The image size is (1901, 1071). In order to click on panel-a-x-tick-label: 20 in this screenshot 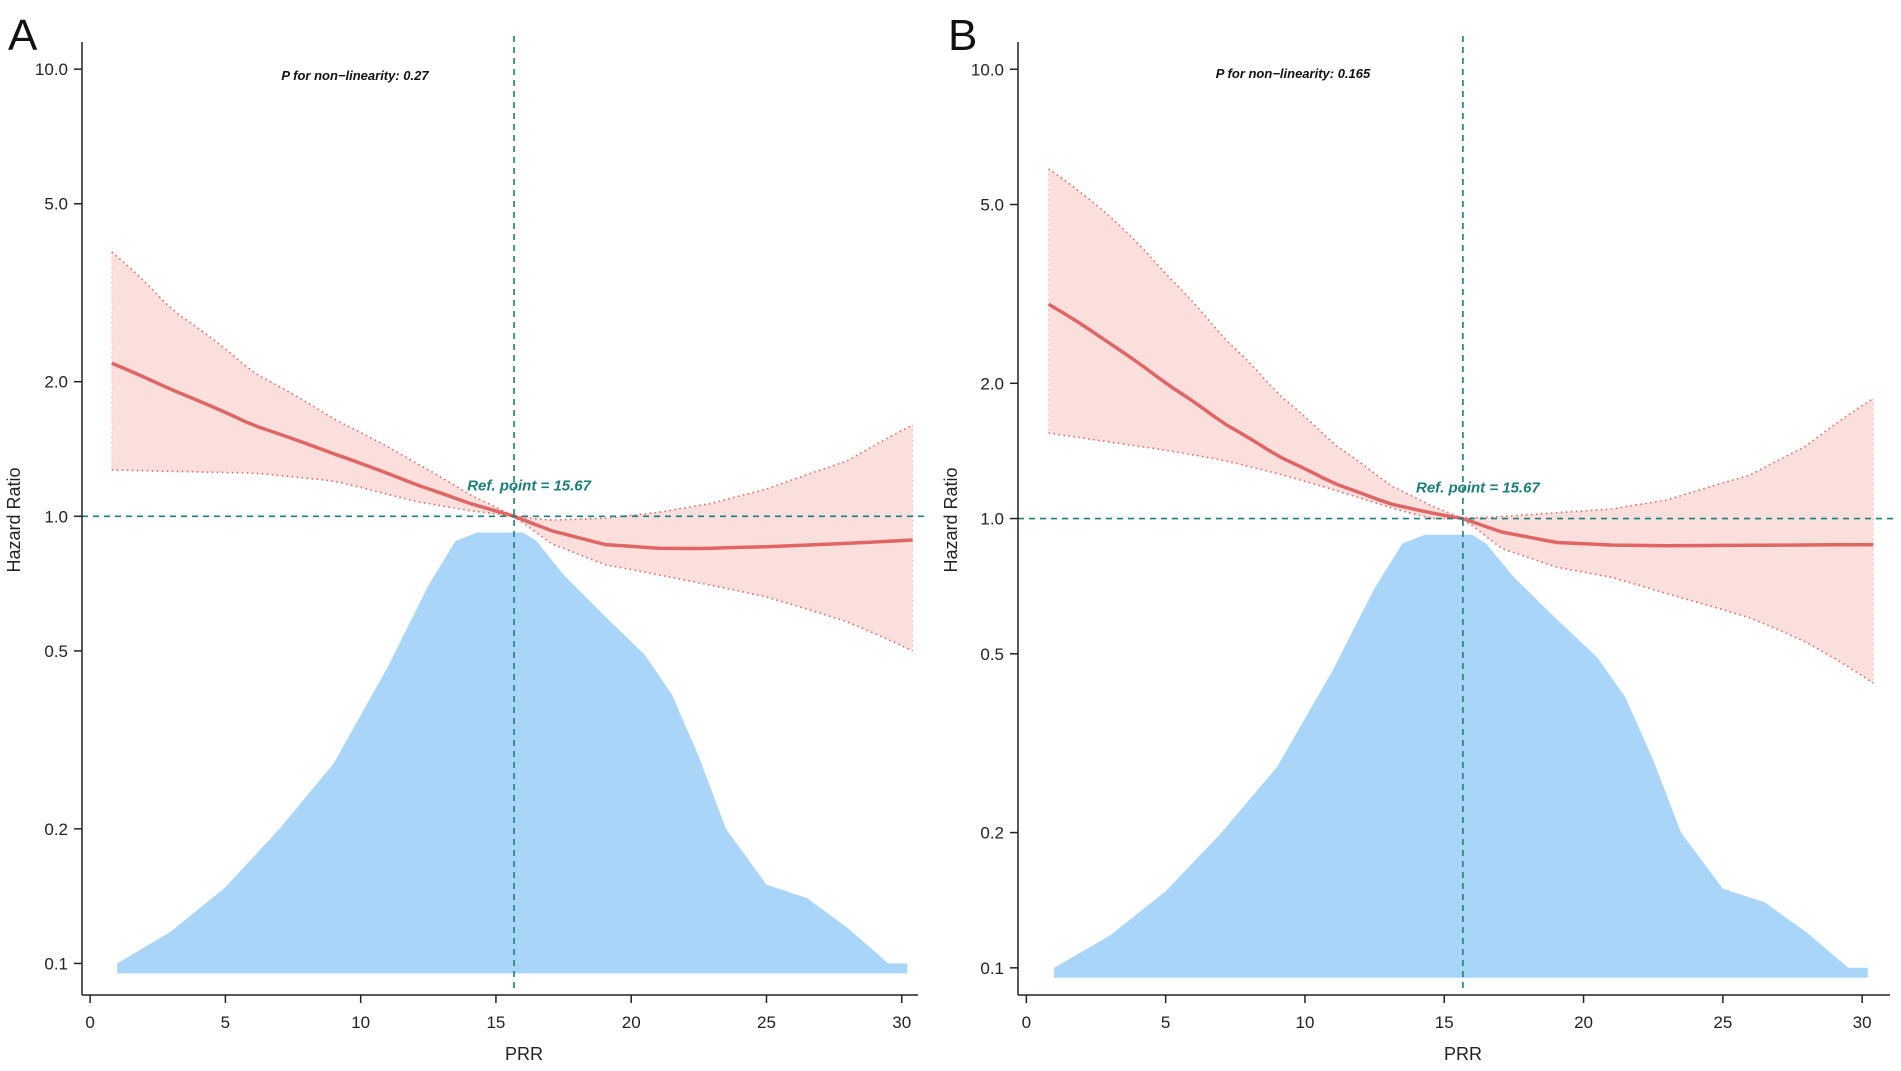, I will do `click(631, 1022)`.